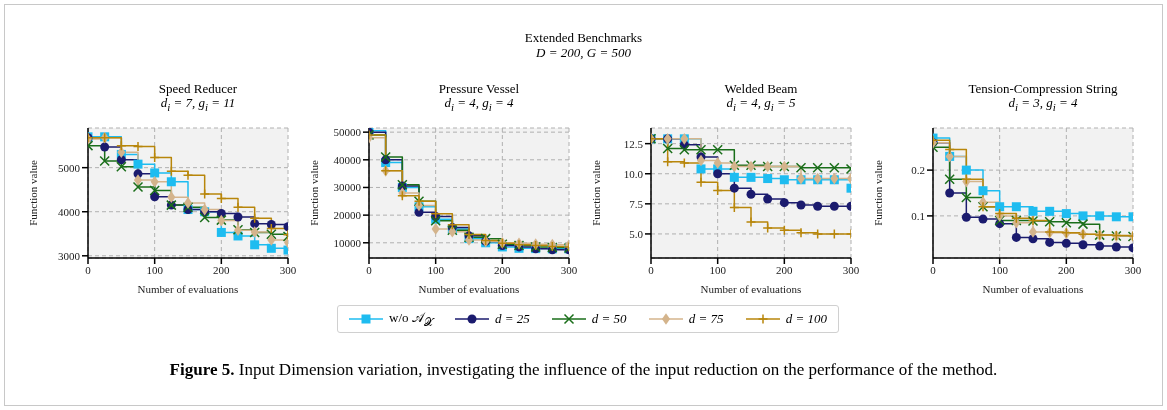 The height and width of the screenshot is (410, 1167). Describe the element at coordinates (918, 215) in the screenshot. I see `y-tick-label: 0.1` at that location.